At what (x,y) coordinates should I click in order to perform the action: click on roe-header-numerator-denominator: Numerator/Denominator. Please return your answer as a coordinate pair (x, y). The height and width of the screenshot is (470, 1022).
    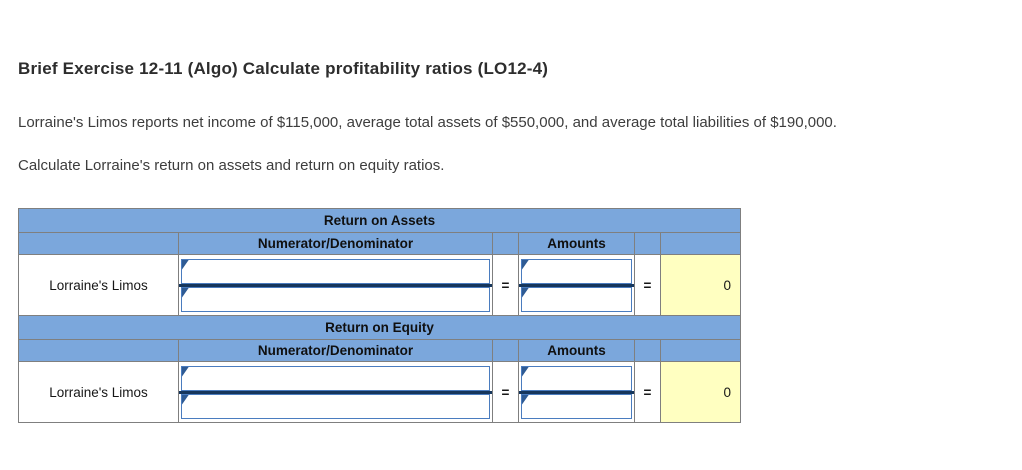
    Looking at the image, I should click on (335, 350).